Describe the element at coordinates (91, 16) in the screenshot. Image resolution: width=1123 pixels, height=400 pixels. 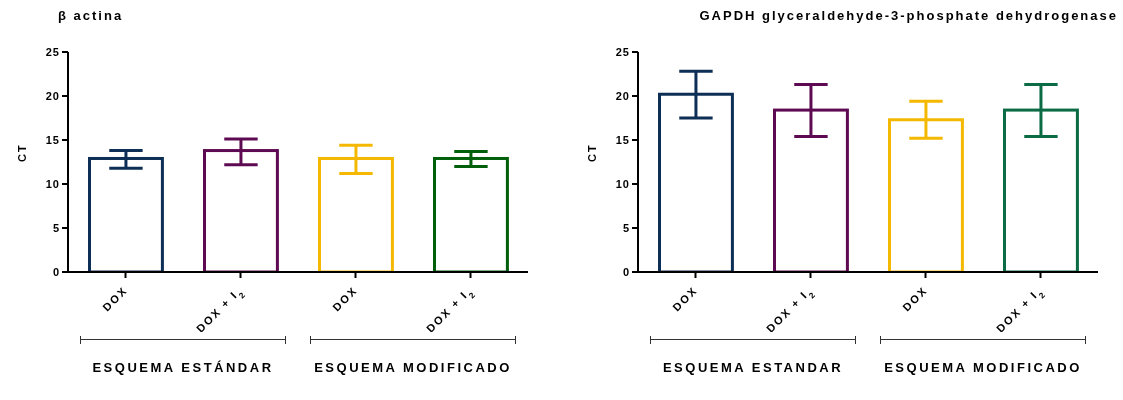
I see `chart-title: β actina` at that location.